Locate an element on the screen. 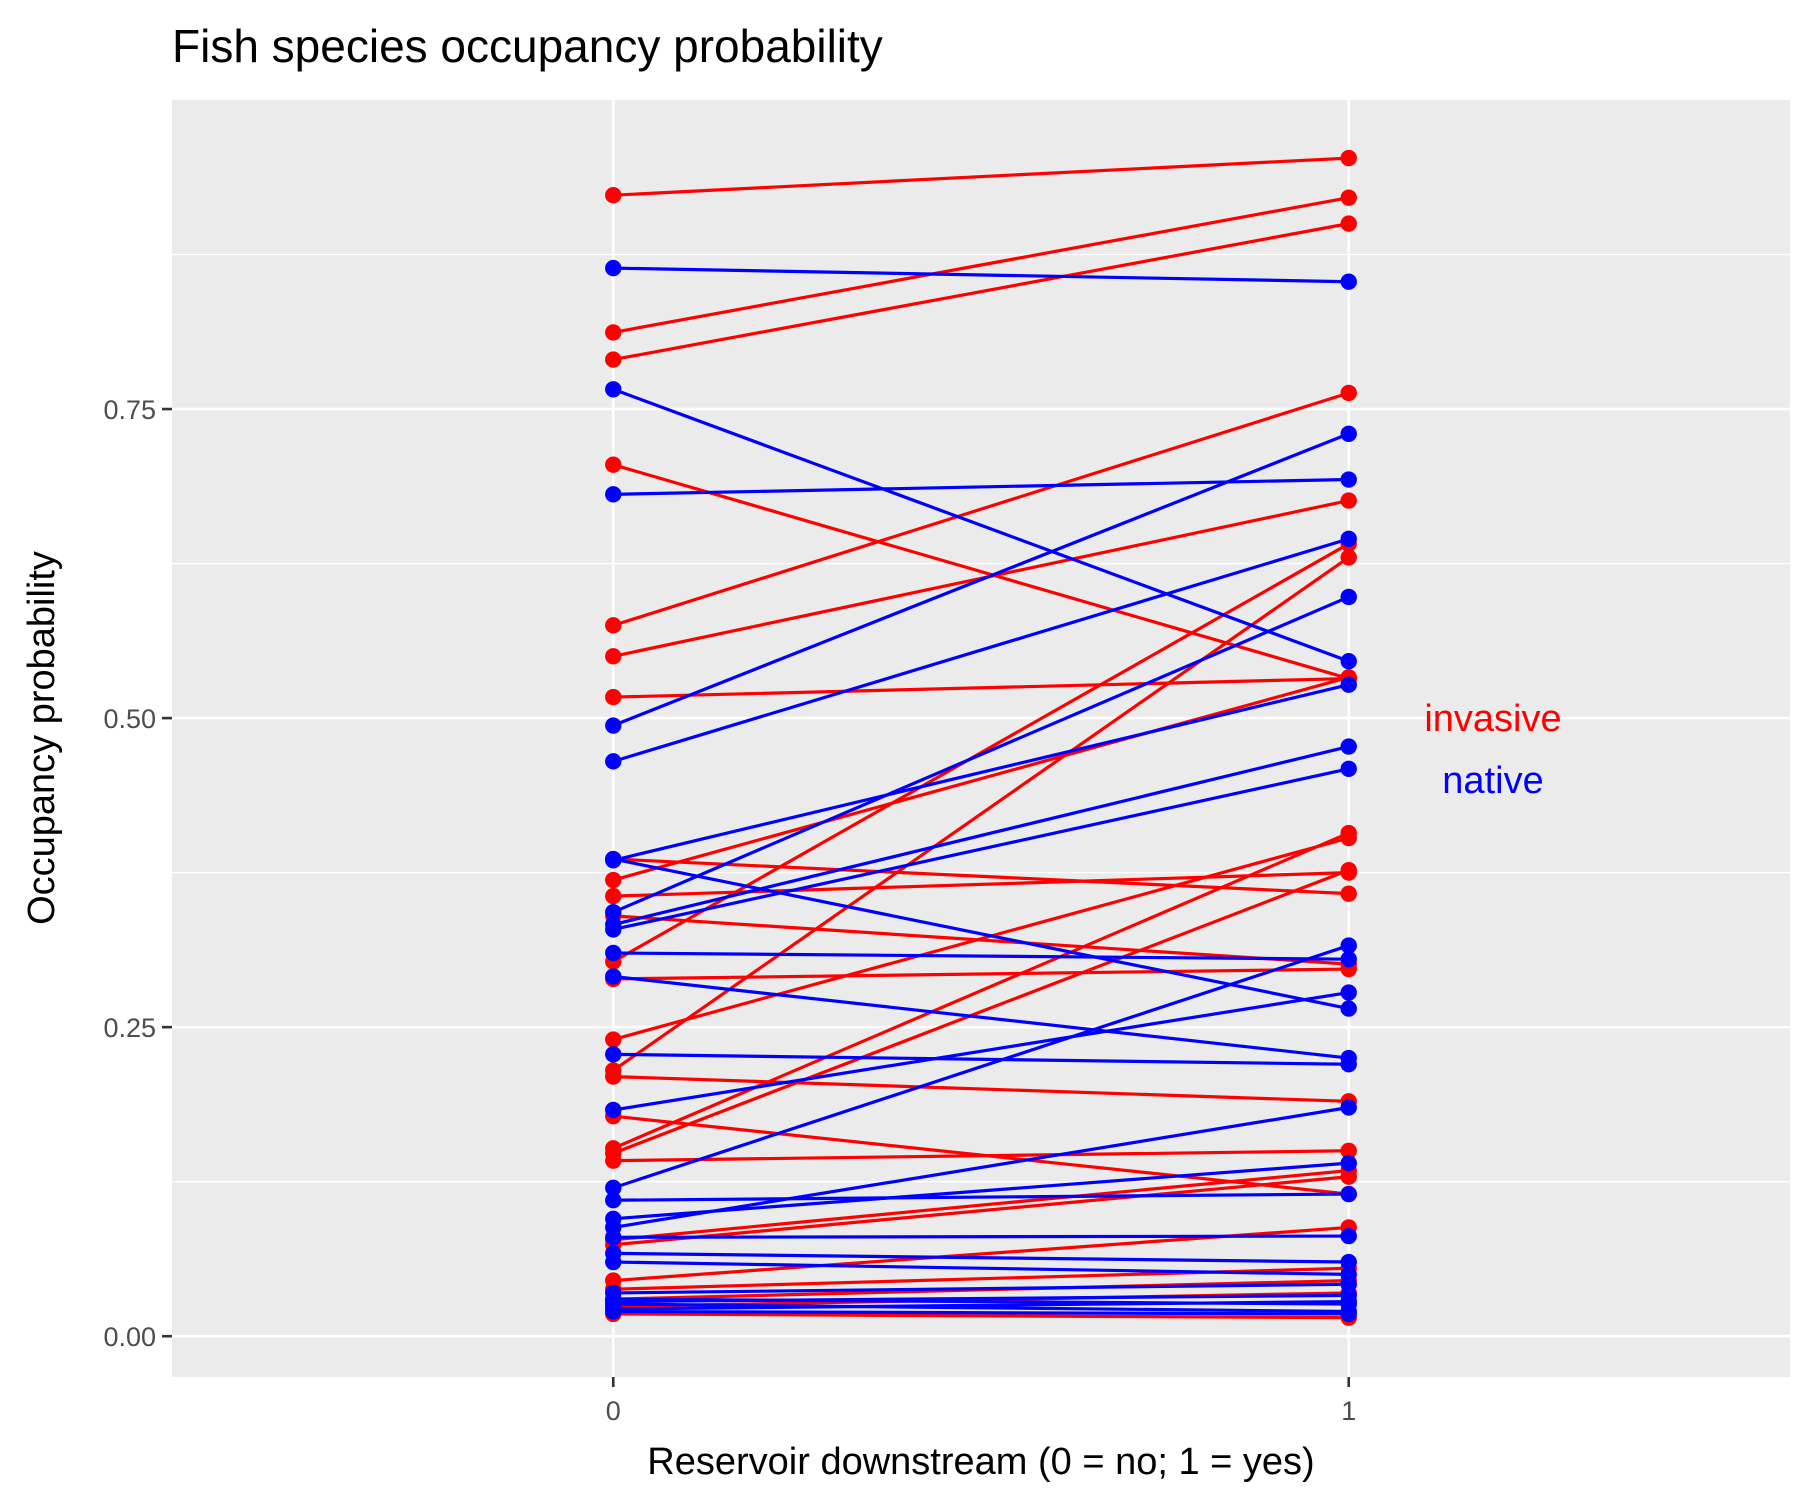  point-native-32-x1 is located at coordinates (1348, 1008).